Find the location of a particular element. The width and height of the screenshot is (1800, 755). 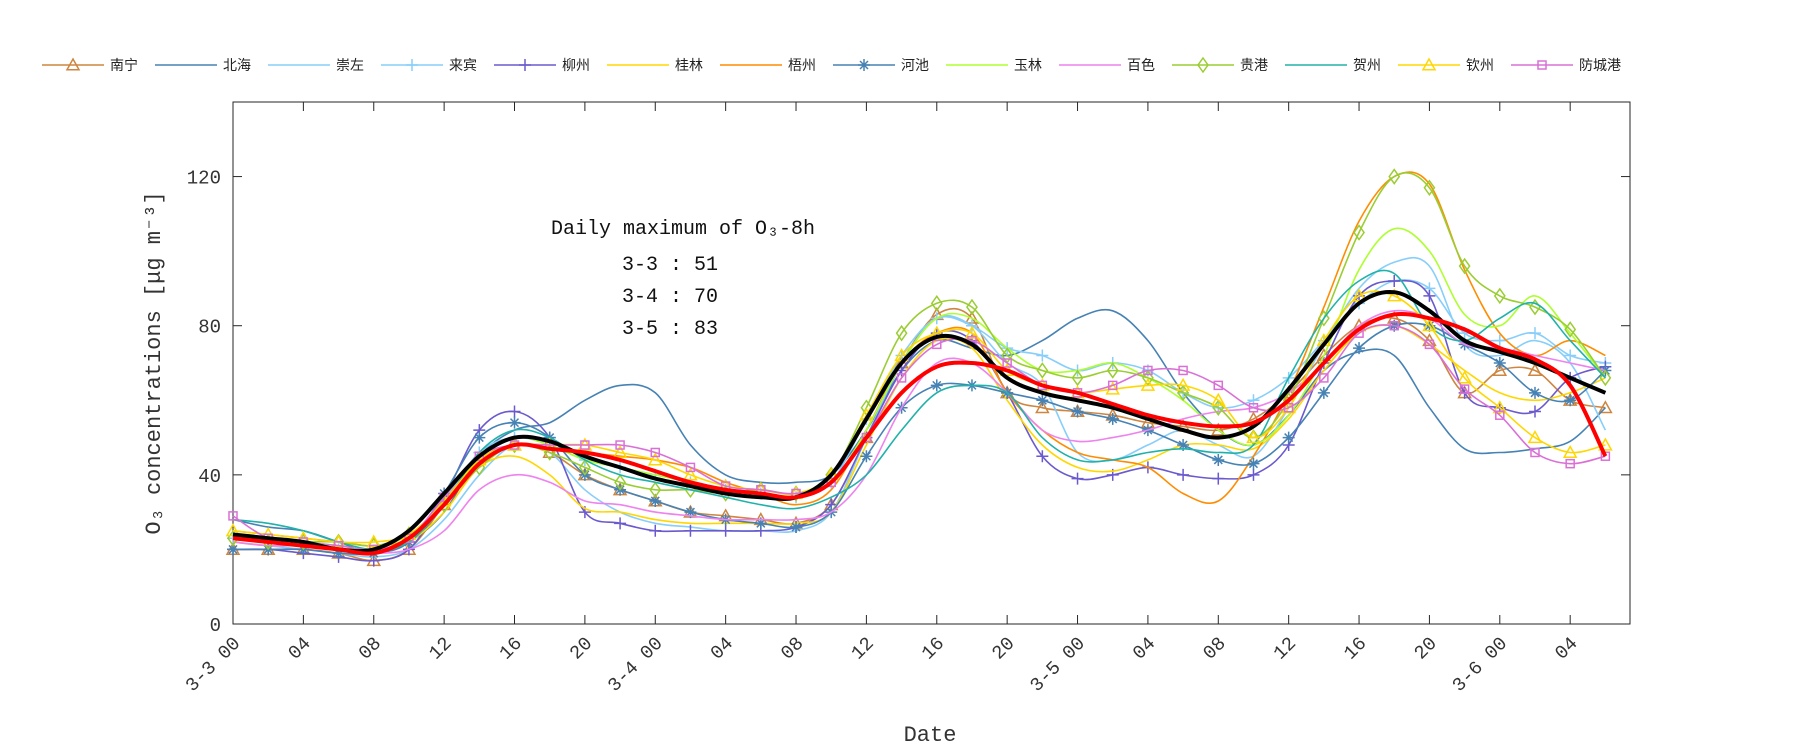

legend-item: 百色 is located at coordinates (1107, 65).